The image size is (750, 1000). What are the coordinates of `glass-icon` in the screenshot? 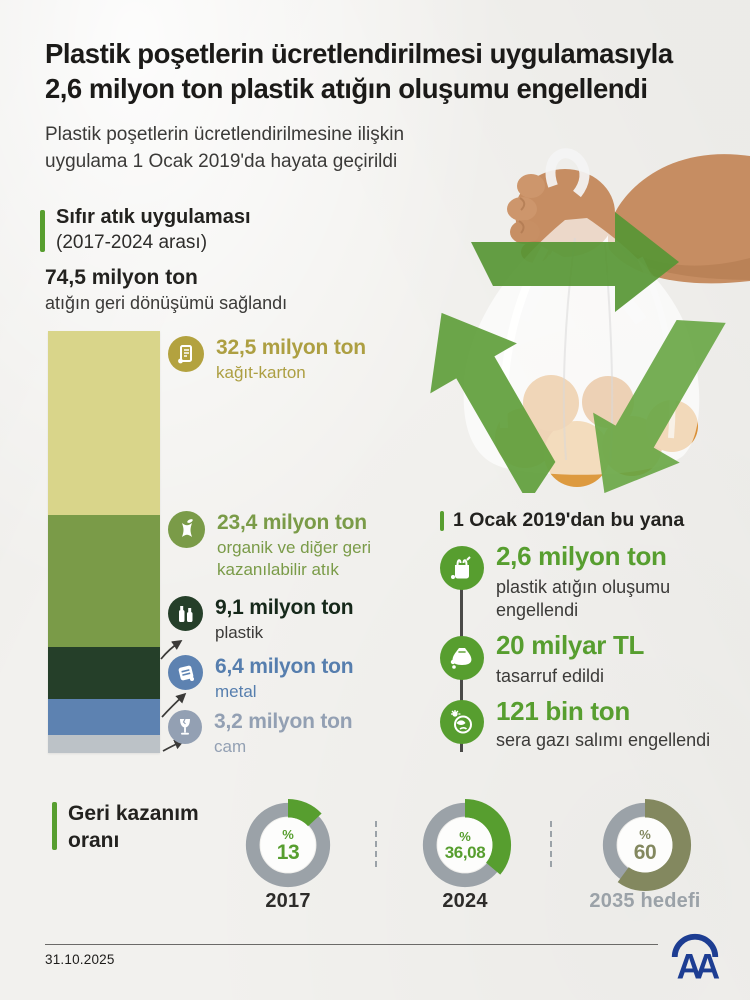 It's located at (185, 727).